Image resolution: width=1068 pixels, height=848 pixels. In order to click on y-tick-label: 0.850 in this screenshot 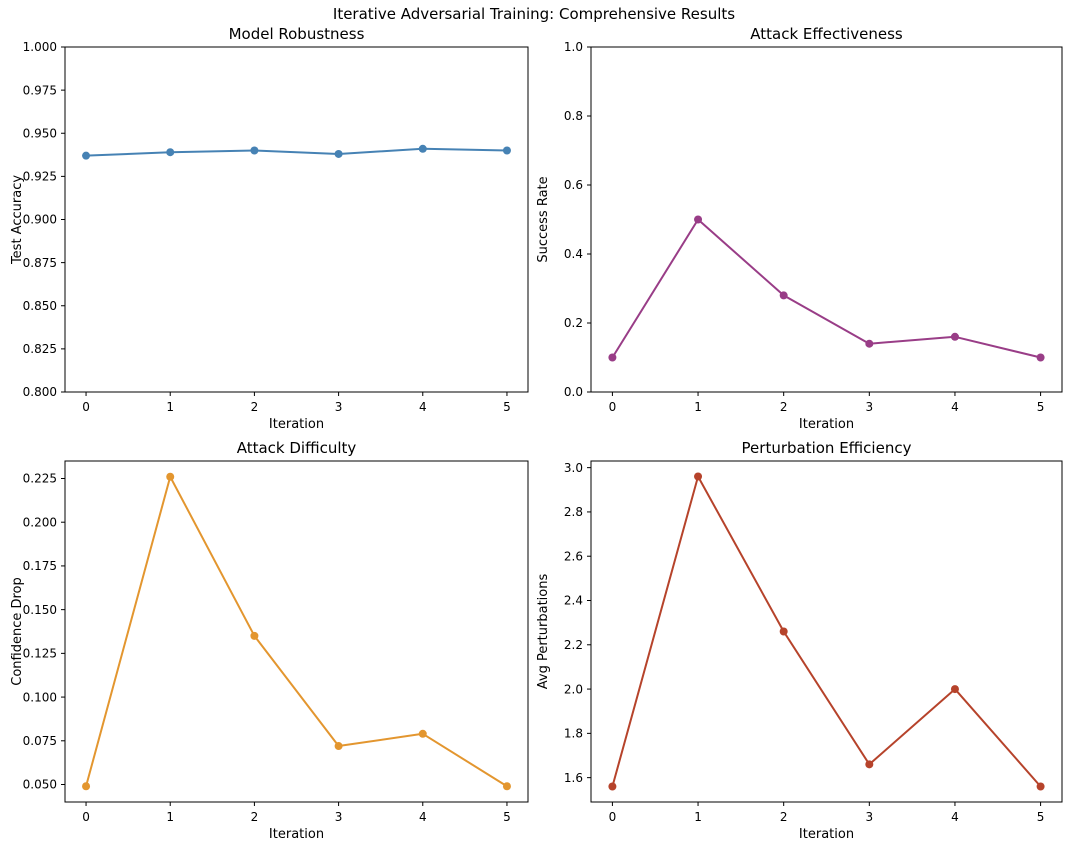, I will do `click(40, 306)`.